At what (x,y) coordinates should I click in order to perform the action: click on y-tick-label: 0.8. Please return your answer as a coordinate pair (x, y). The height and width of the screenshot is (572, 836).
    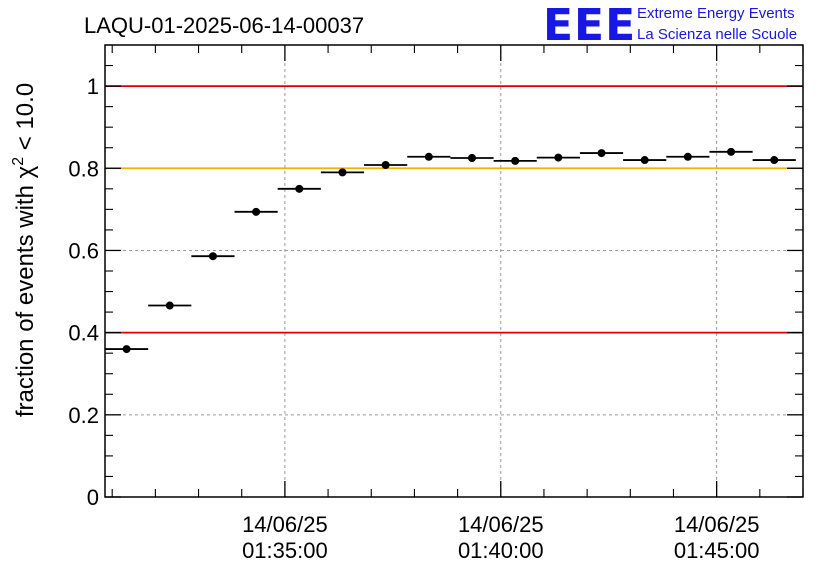
    Looking at the image, I should click on (83, 168).